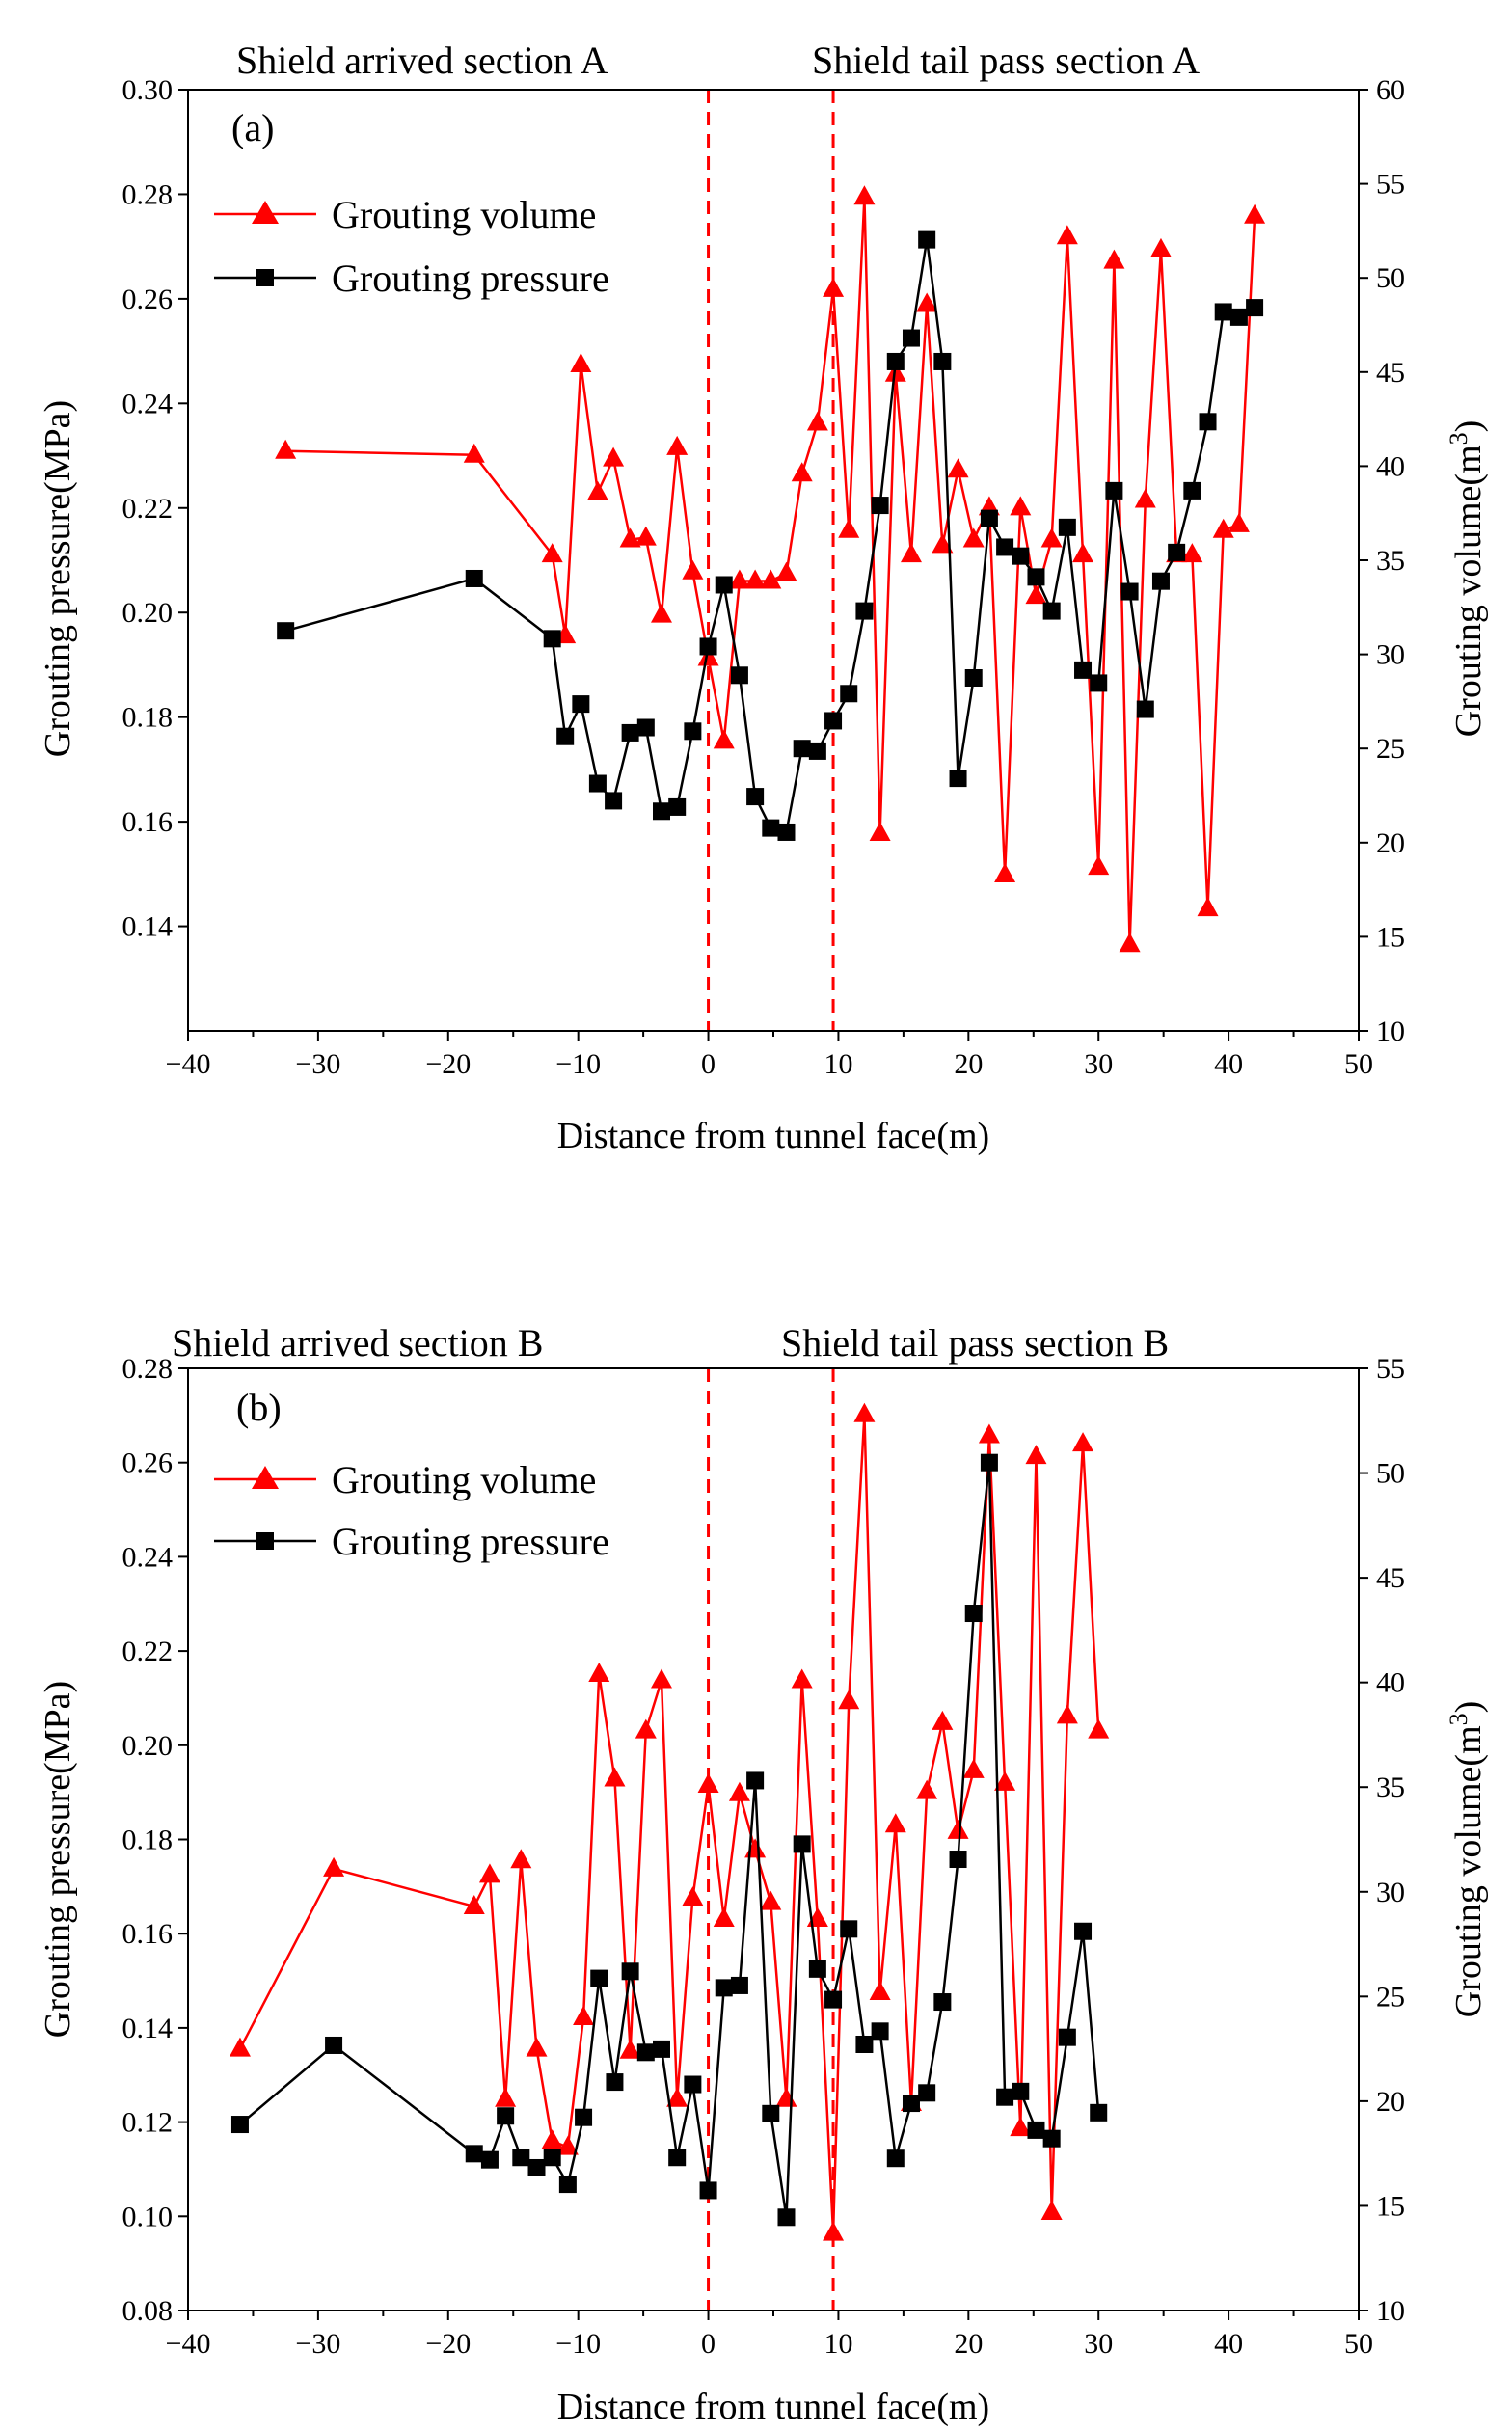 This screenshot has height=2433, width=1512. Describe the element at coordinates (1228, 2344) in the screenshot. I see `x-tick-label: 40` at that location.